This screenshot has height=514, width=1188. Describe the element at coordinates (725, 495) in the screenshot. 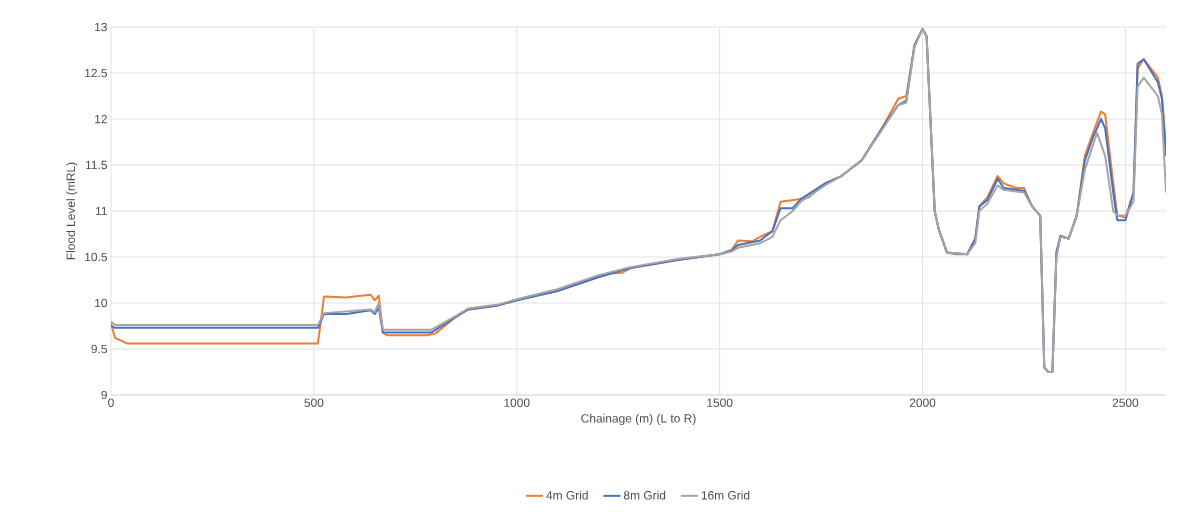

I see `legend-label: 16m Grid` at that location.